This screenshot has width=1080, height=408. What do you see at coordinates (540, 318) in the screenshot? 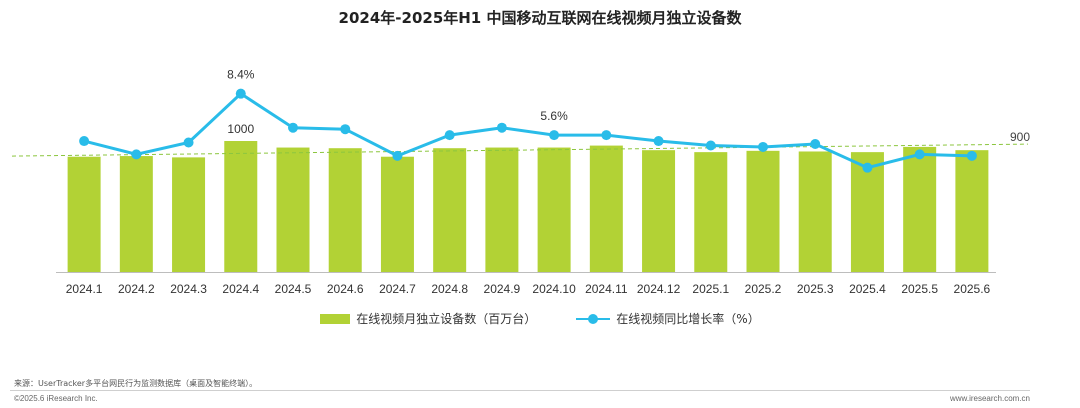
I see `chart-legend: 在线视频月独立设备数（百万台） 在线视频同比增长率（%）` at bounding box center [540, 318].